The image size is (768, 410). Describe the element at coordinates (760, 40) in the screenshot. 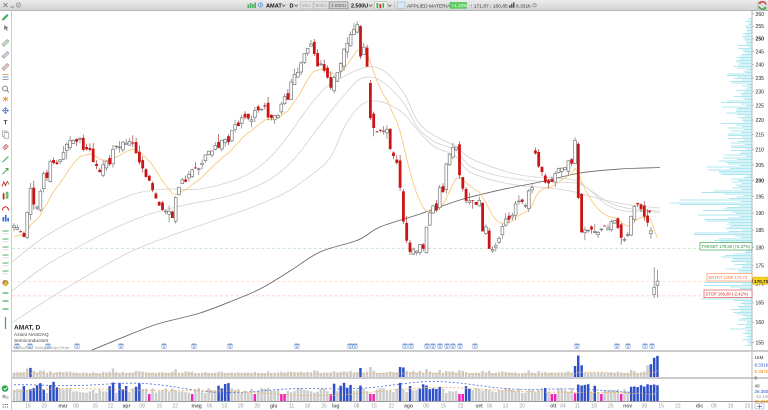

I see `svg-text: 250` at that location.